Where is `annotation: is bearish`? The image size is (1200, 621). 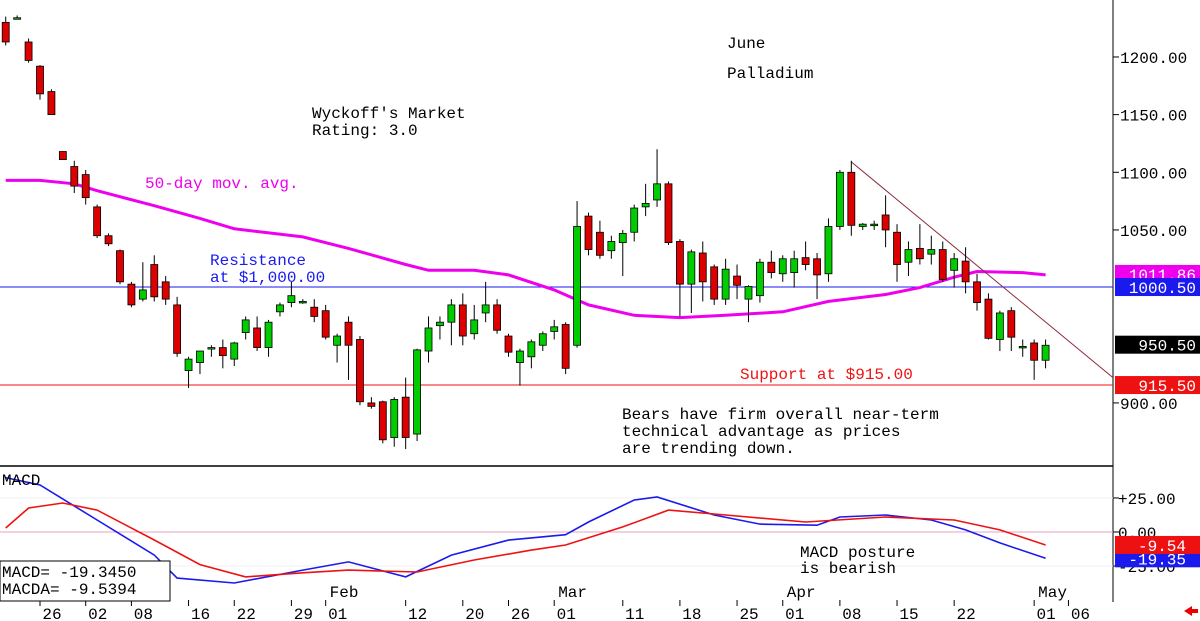
annotation: is bearish is located at coordinates (848, 569).